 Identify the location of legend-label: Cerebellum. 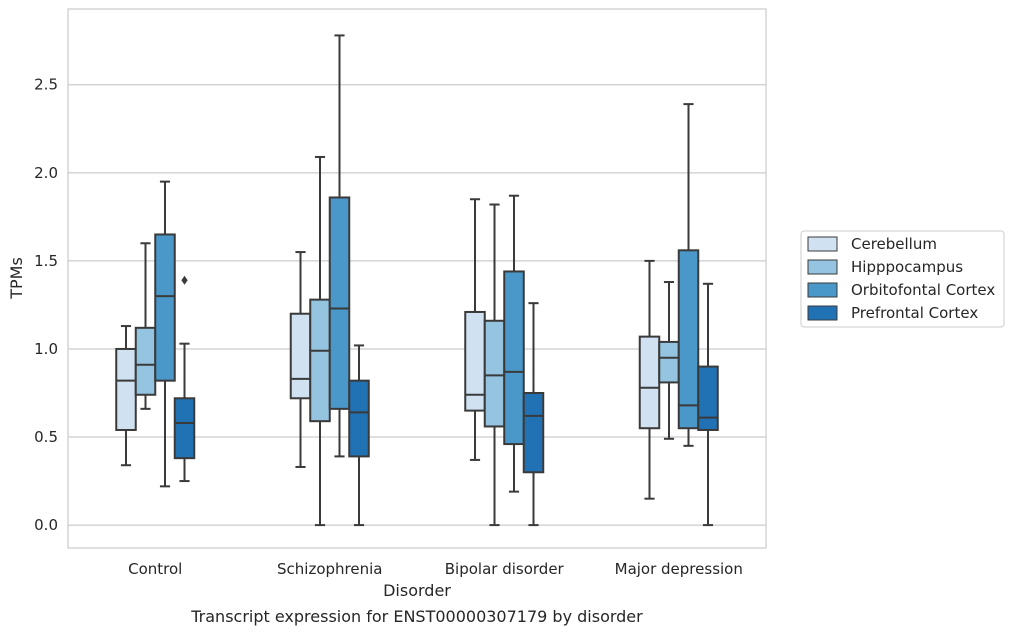
(894, 244).